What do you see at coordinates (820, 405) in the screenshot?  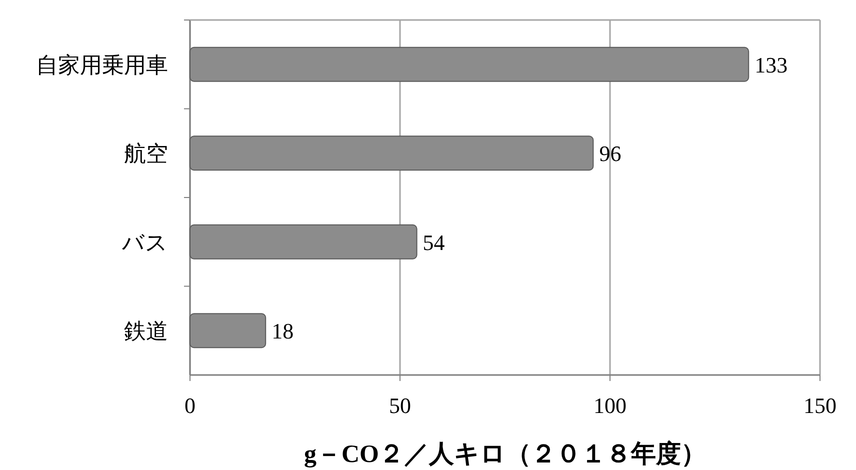 I see `x-tick-label: 150` at bounding box center [820, 405].